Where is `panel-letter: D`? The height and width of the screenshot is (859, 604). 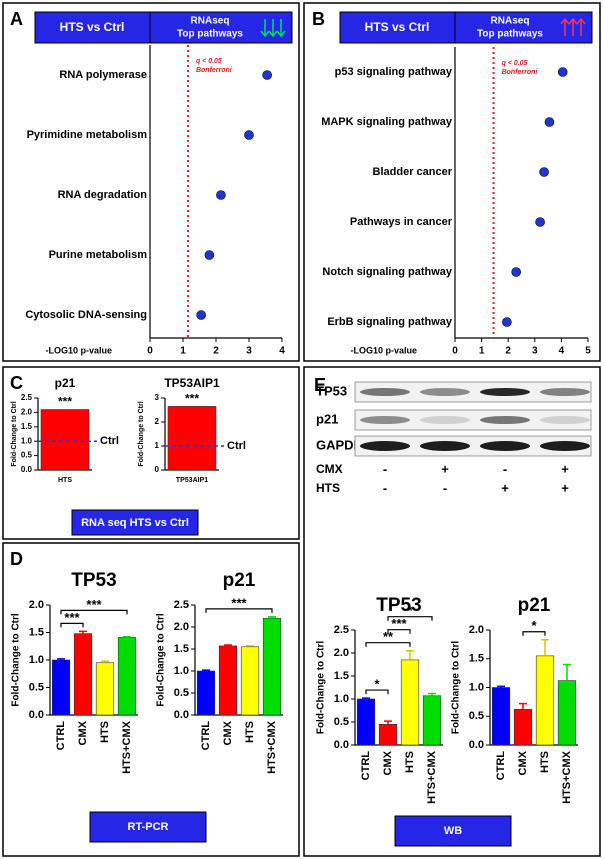
panel-letter: D is located at coordinates (16, 559).